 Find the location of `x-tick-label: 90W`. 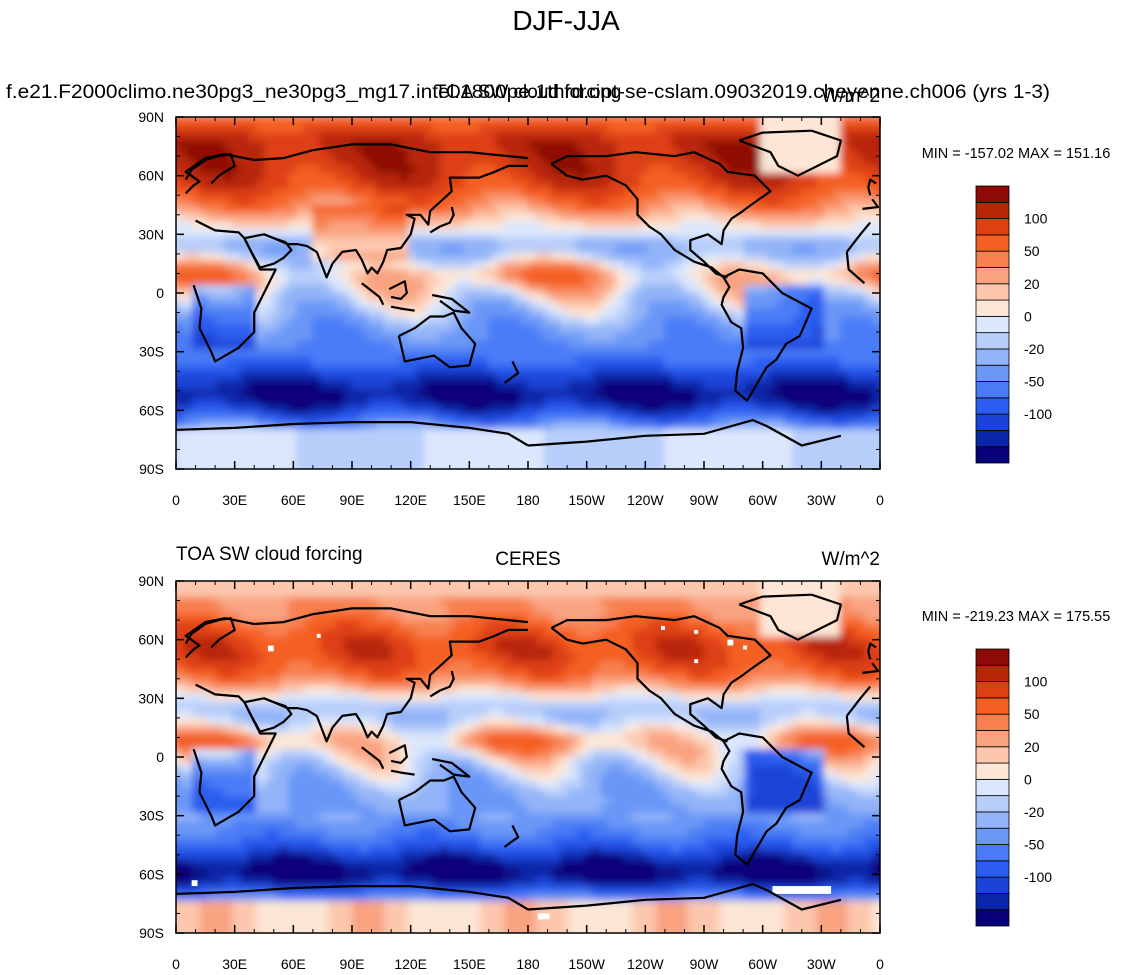

x-tick-label: 90W is located at coordinates (705, 500).